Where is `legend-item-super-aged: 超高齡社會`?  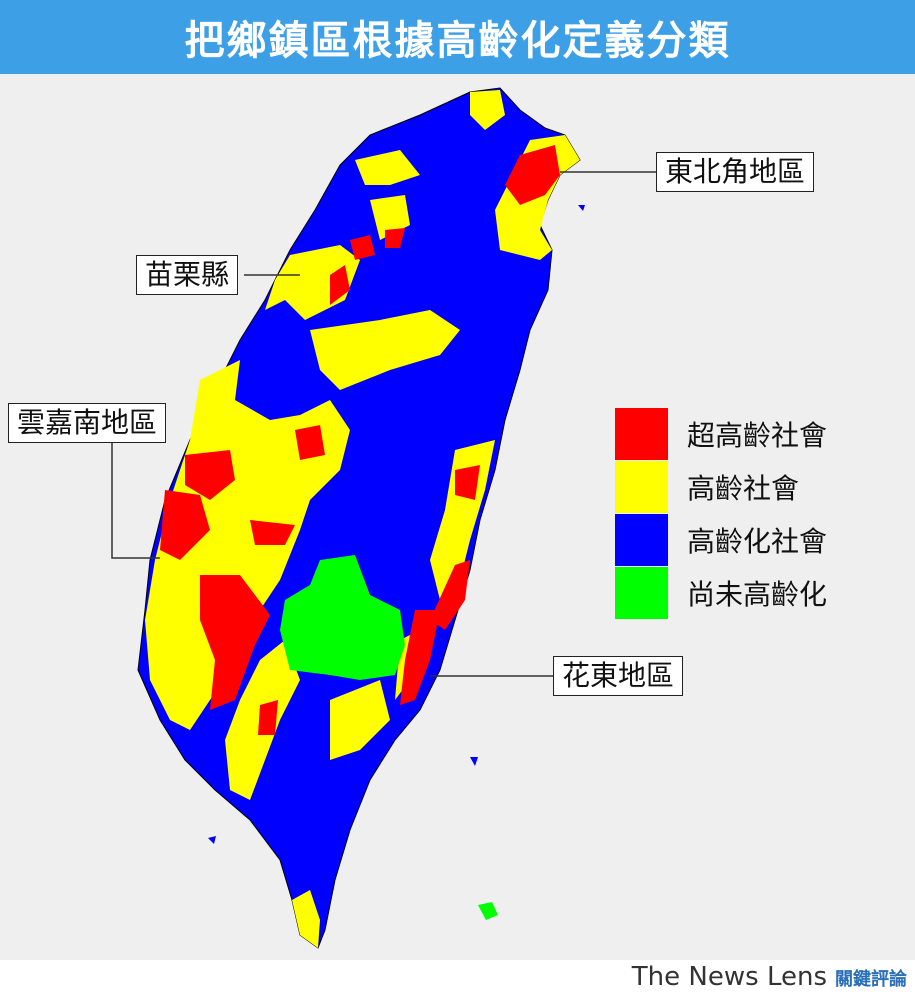 legend-item-super-aged: 超高齡社會 is located at coordinates (721, 434).